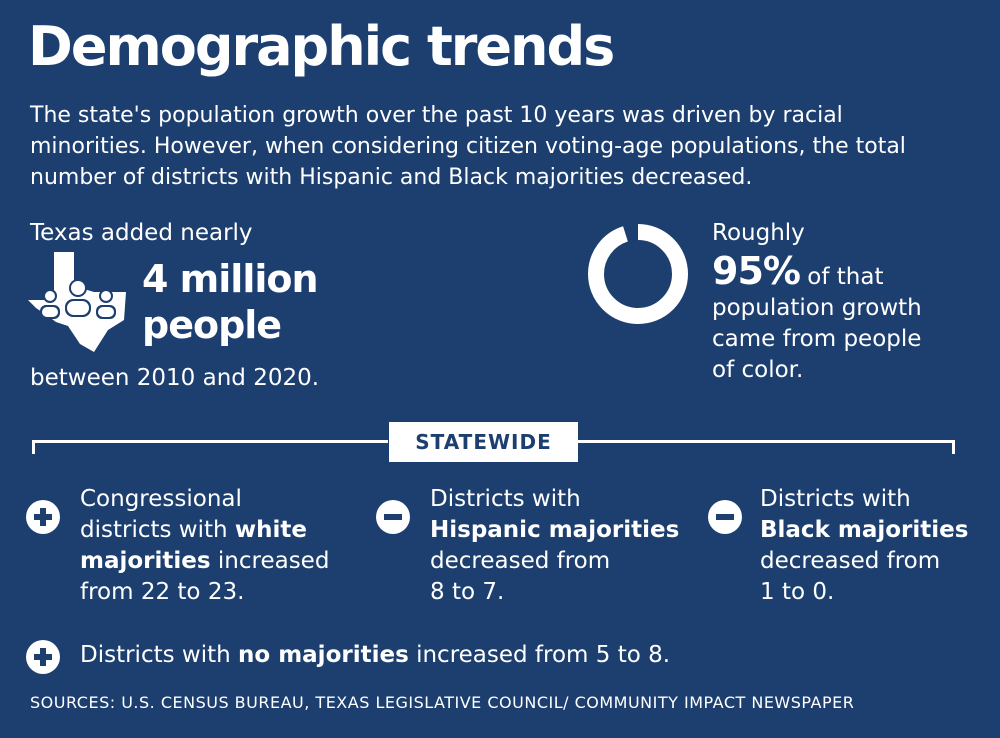  What do you see at coordinates (77, 302) in the screenshot?
I see `texas-people-icon` at bounding box center [77, 302].